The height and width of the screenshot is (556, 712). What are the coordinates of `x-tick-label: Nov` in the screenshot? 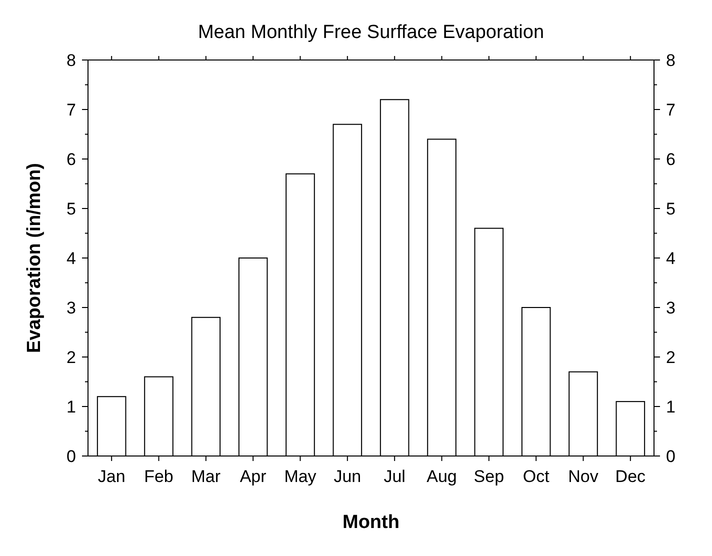 It's located at (583, 476).